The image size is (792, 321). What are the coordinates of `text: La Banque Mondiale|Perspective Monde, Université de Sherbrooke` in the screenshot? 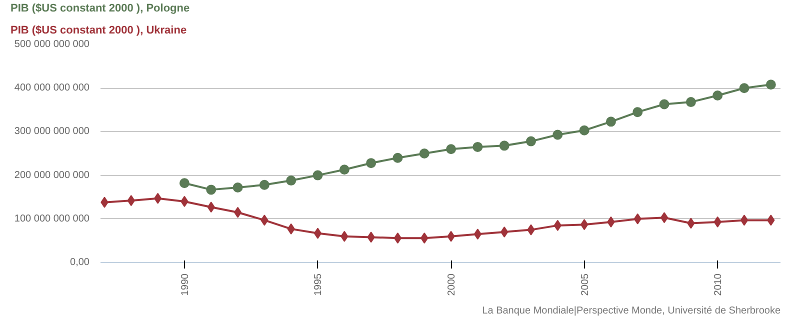 It's located at (631, 311).